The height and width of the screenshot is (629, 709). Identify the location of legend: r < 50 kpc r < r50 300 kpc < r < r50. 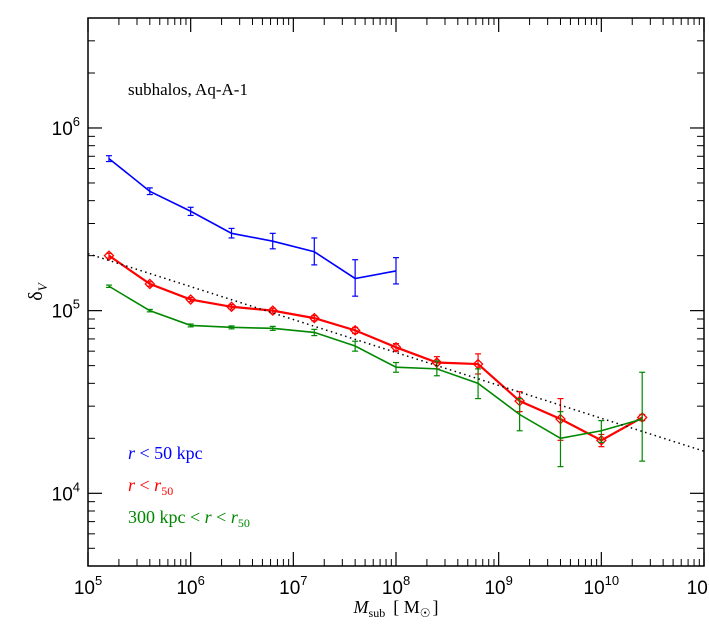
(189, 486).